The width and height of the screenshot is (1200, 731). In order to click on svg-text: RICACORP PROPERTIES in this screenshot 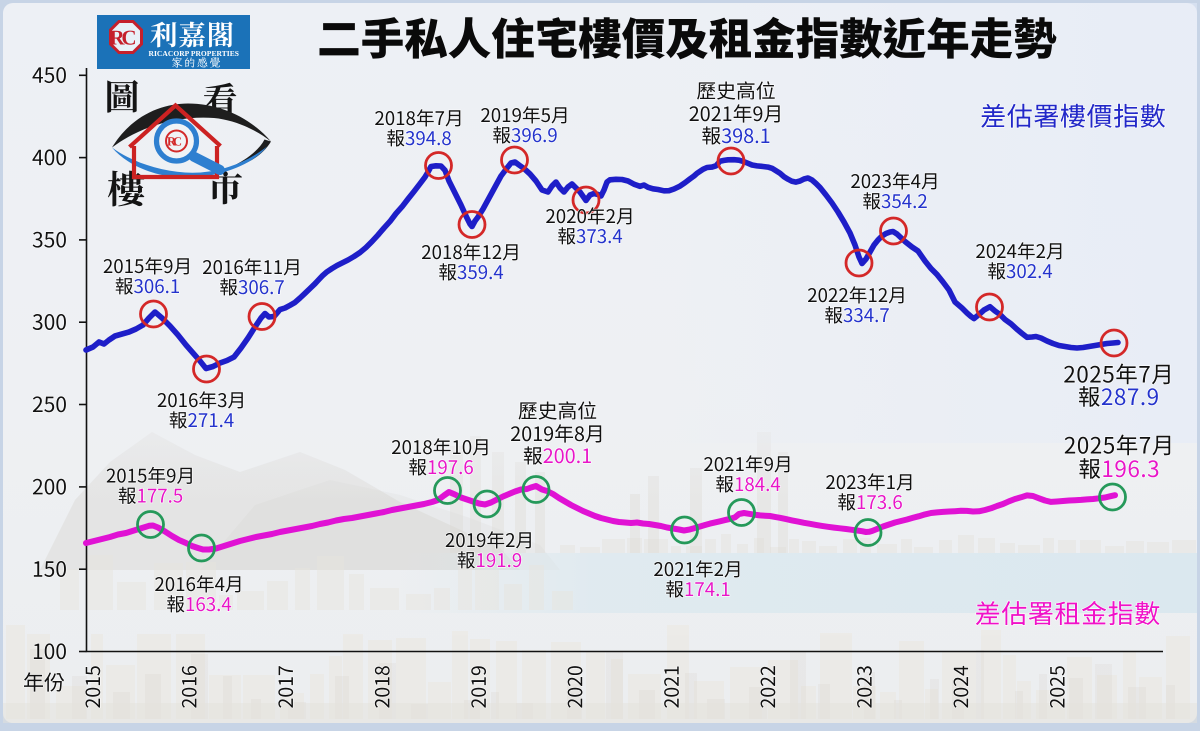, I will do `click(194, 53)`.